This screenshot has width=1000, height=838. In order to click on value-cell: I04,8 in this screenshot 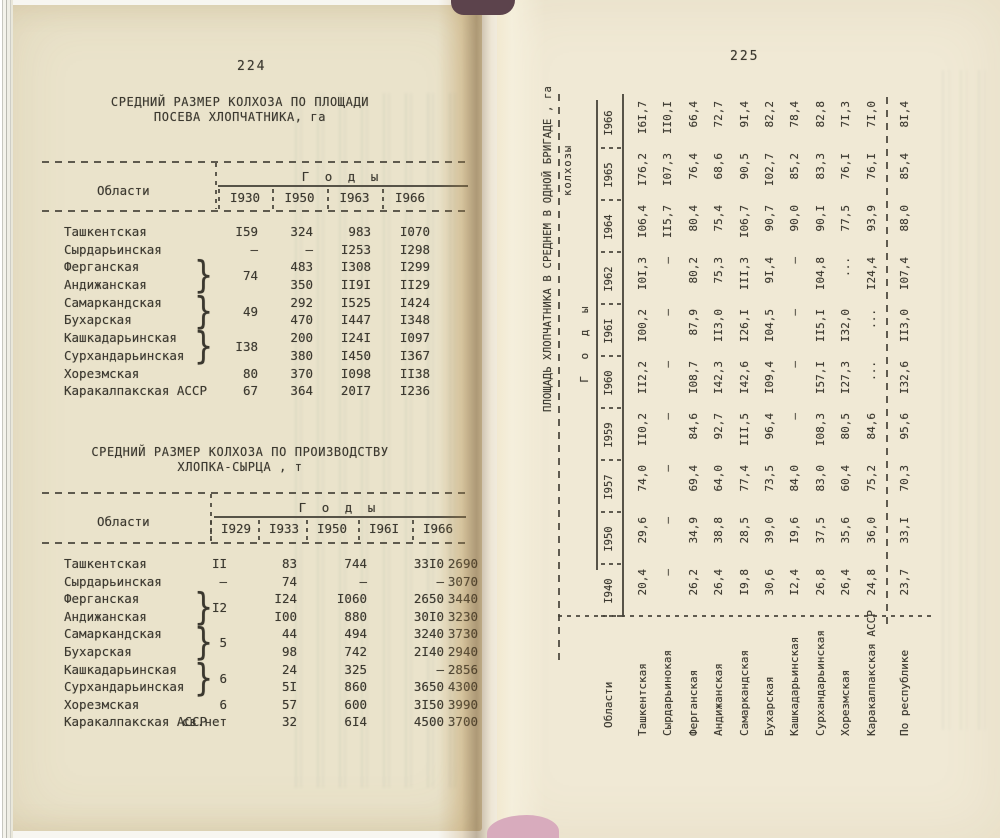, I will do `click(820, 274)`.